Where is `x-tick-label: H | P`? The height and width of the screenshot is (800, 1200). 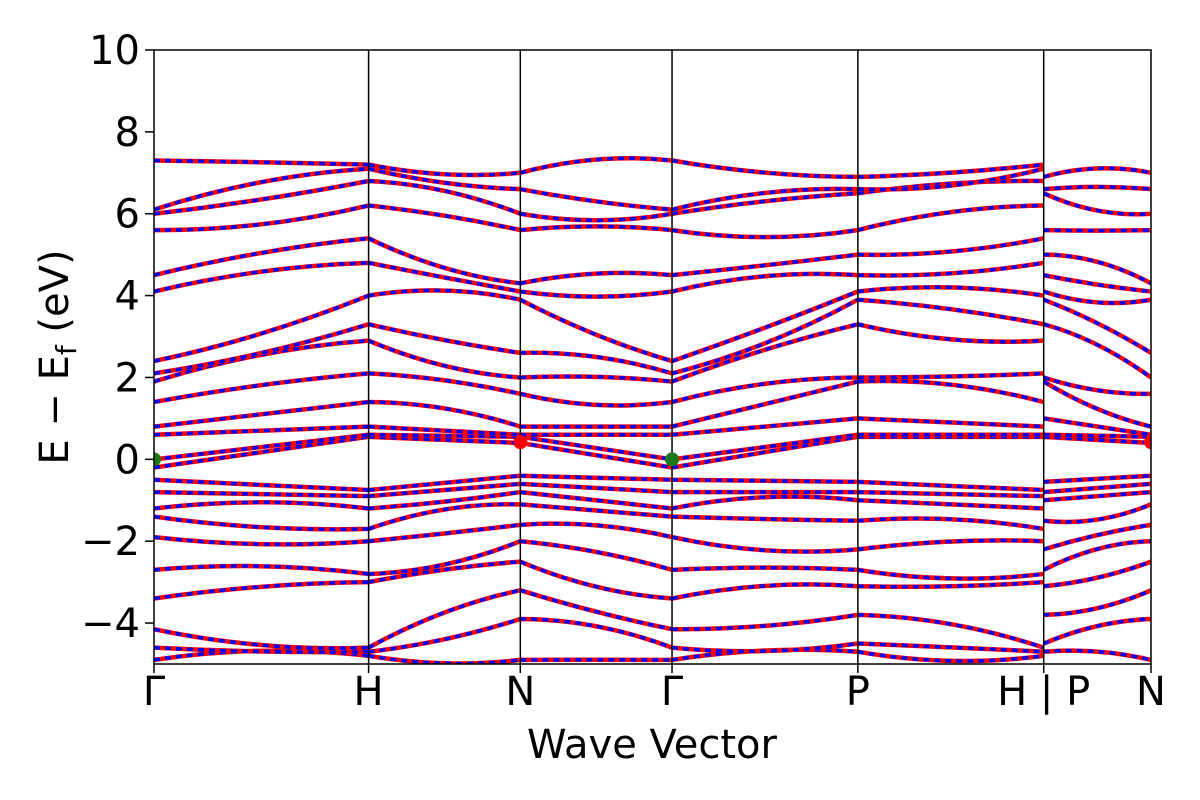 x-tick-label: H | P is located at coordinates (1043, 692).